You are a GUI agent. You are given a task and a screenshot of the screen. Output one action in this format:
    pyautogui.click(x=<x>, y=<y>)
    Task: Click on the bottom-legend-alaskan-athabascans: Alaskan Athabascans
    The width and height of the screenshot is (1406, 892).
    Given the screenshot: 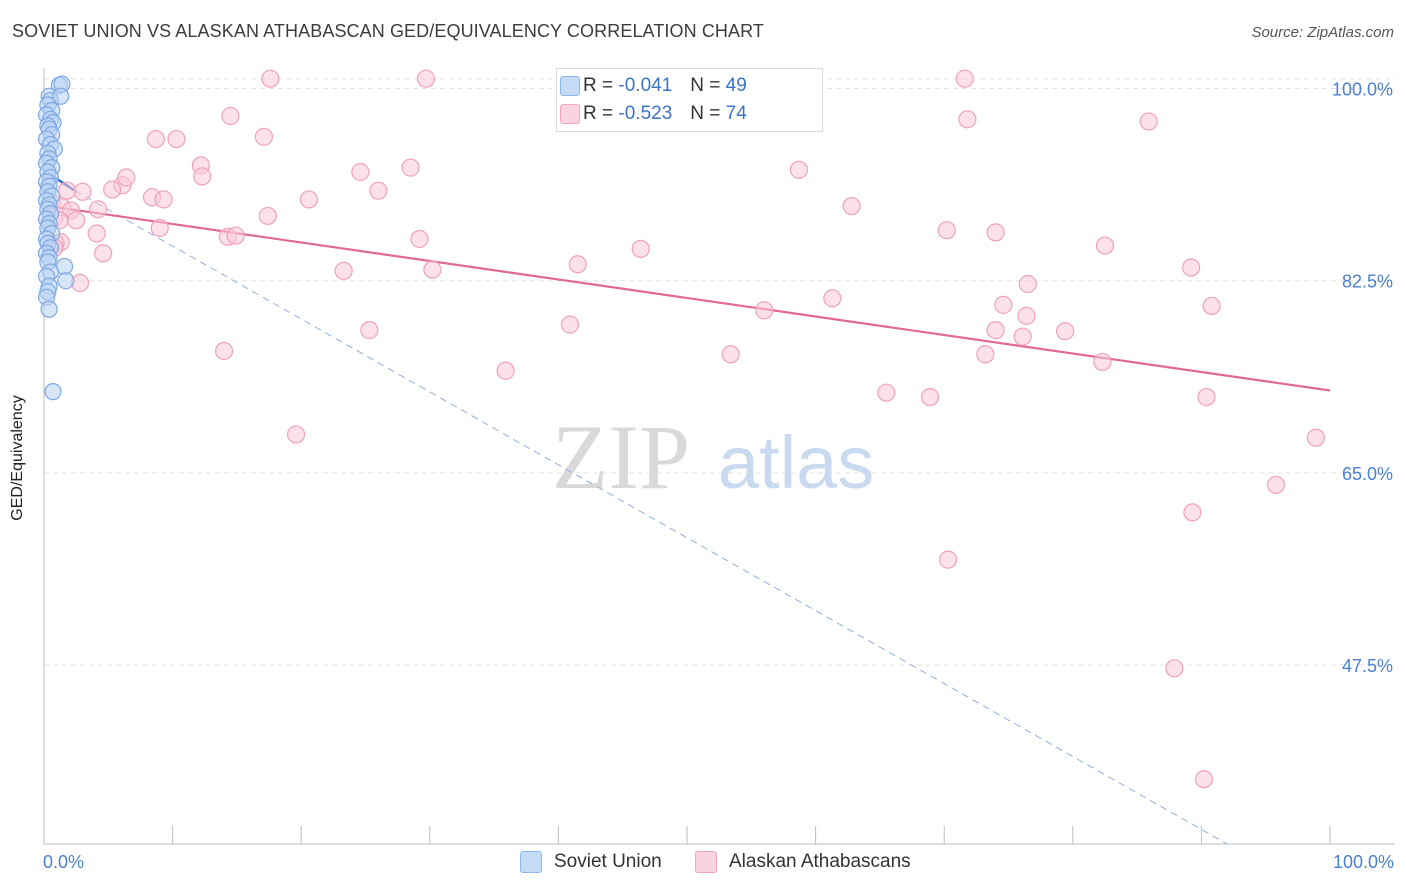 What is the action you would take?
    pyautogui.click(x=803, y=862)
    